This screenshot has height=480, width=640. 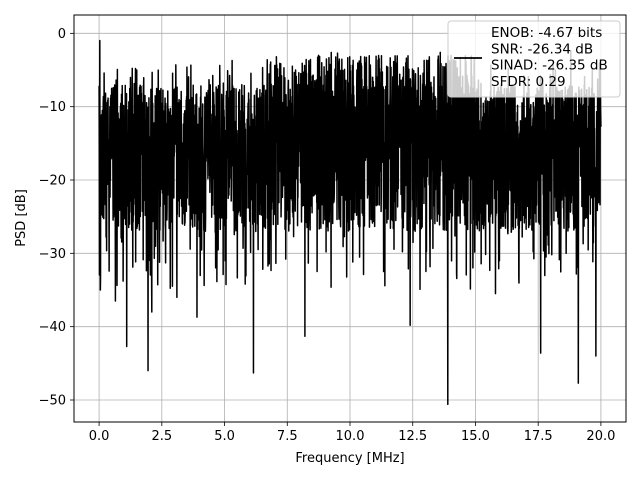 I want to click on x-tick-label: 12.5, so click(x=412, y=436).